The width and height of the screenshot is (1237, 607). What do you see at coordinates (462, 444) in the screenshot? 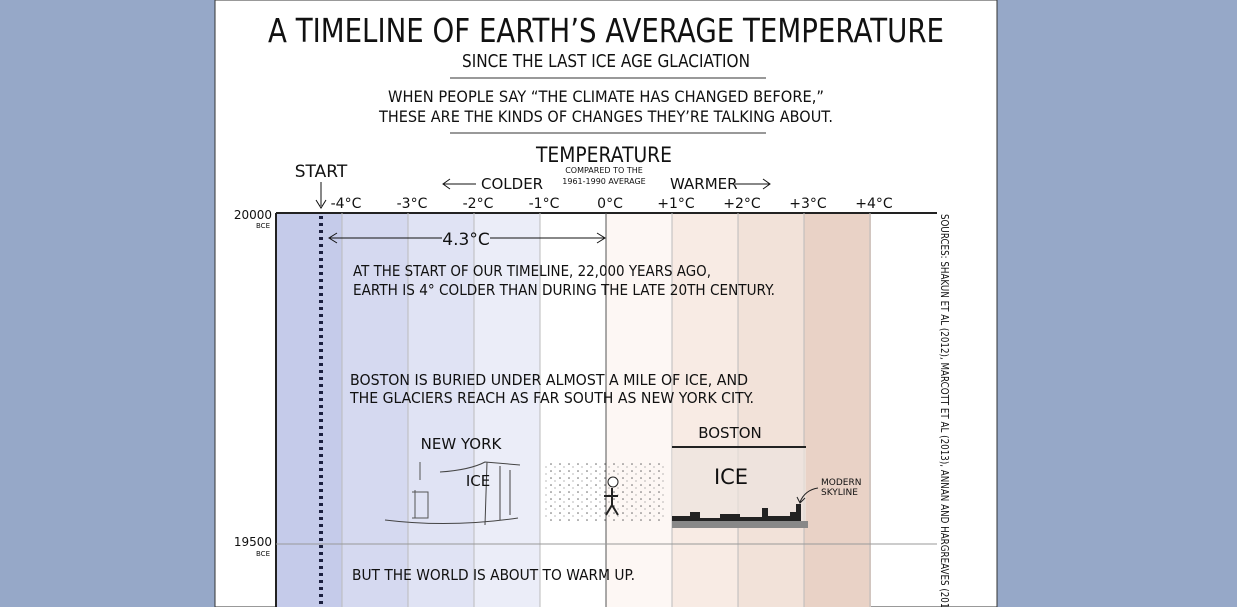
I see `illustration-label: NEW YORK` at bounding box center [462, 444].